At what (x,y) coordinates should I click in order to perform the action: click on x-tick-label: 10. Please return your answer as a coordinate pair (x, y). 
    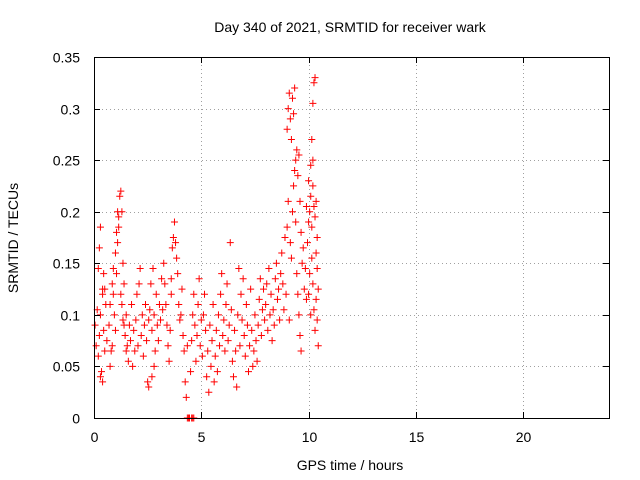
    Looking at the image, I should click on (310, 437).